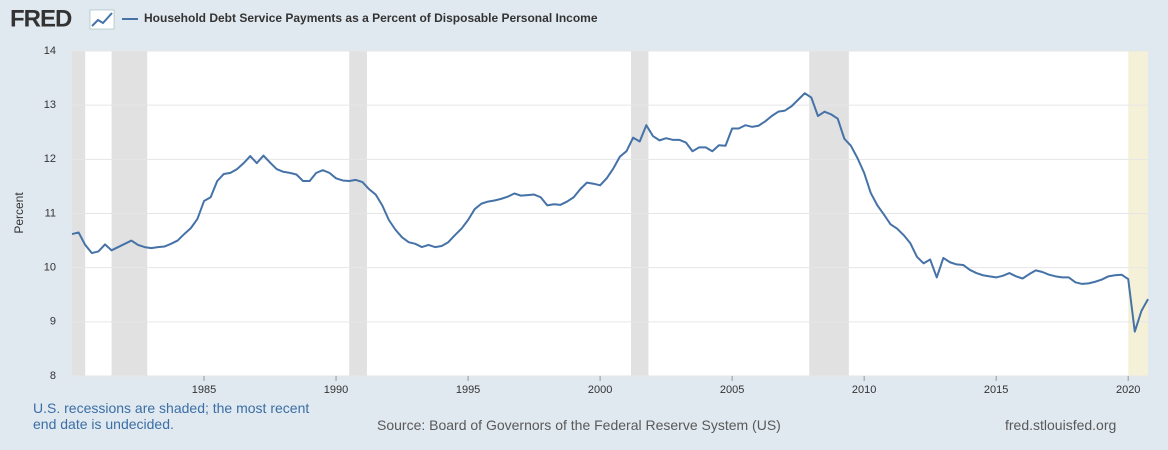  What do you see at coordinates (50, 51) in the screenshot?
I see `y-tick-label: 14` at bounding box center [50, 51].